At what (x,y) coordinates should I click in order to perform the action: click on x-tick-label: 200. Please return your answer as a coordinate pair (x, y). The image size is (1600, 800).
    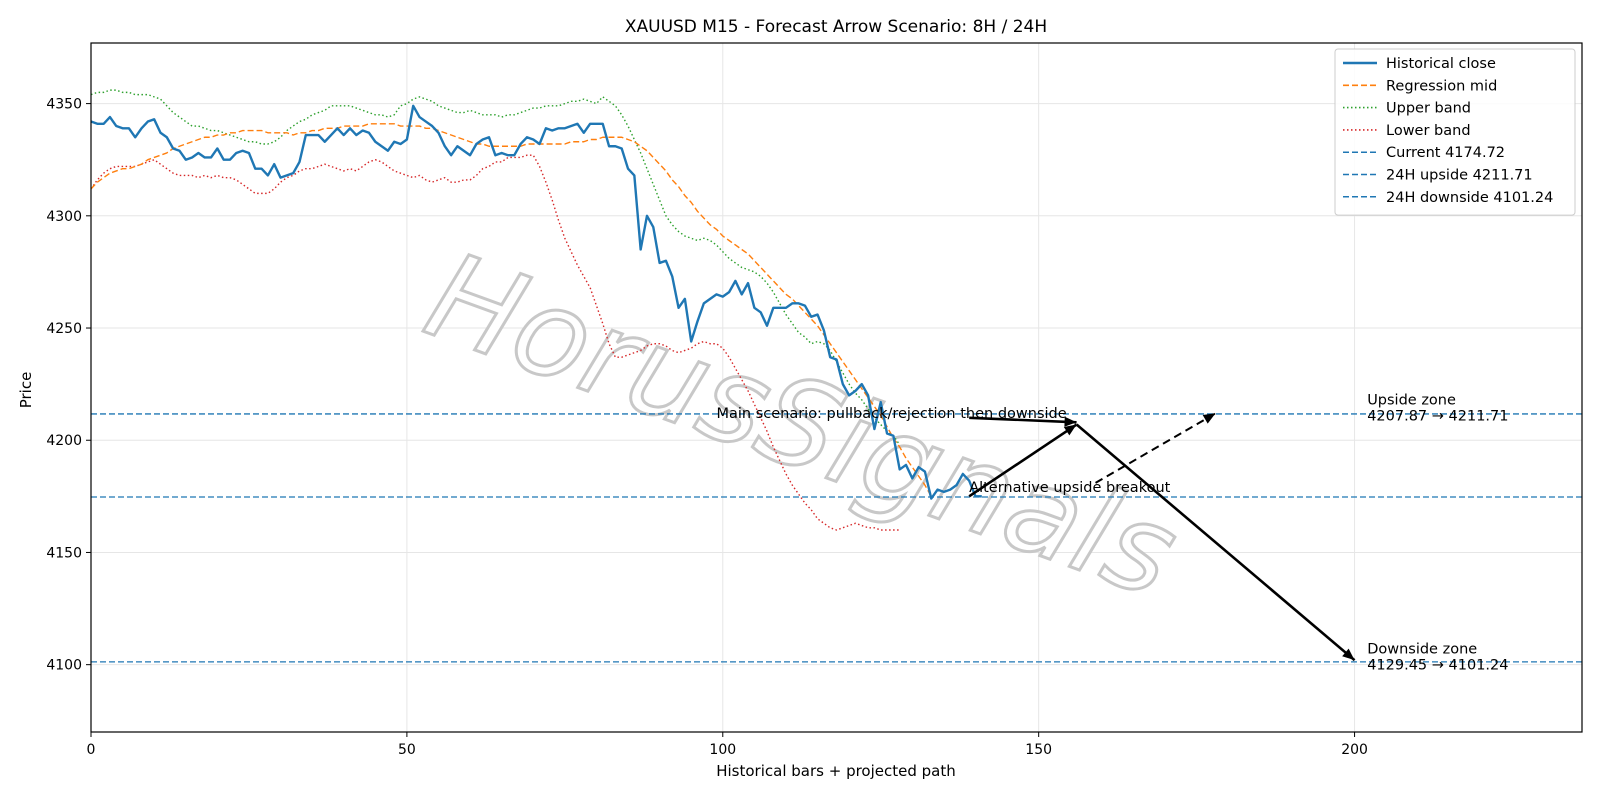
    Looking at the image, I should click on (1354, 750).